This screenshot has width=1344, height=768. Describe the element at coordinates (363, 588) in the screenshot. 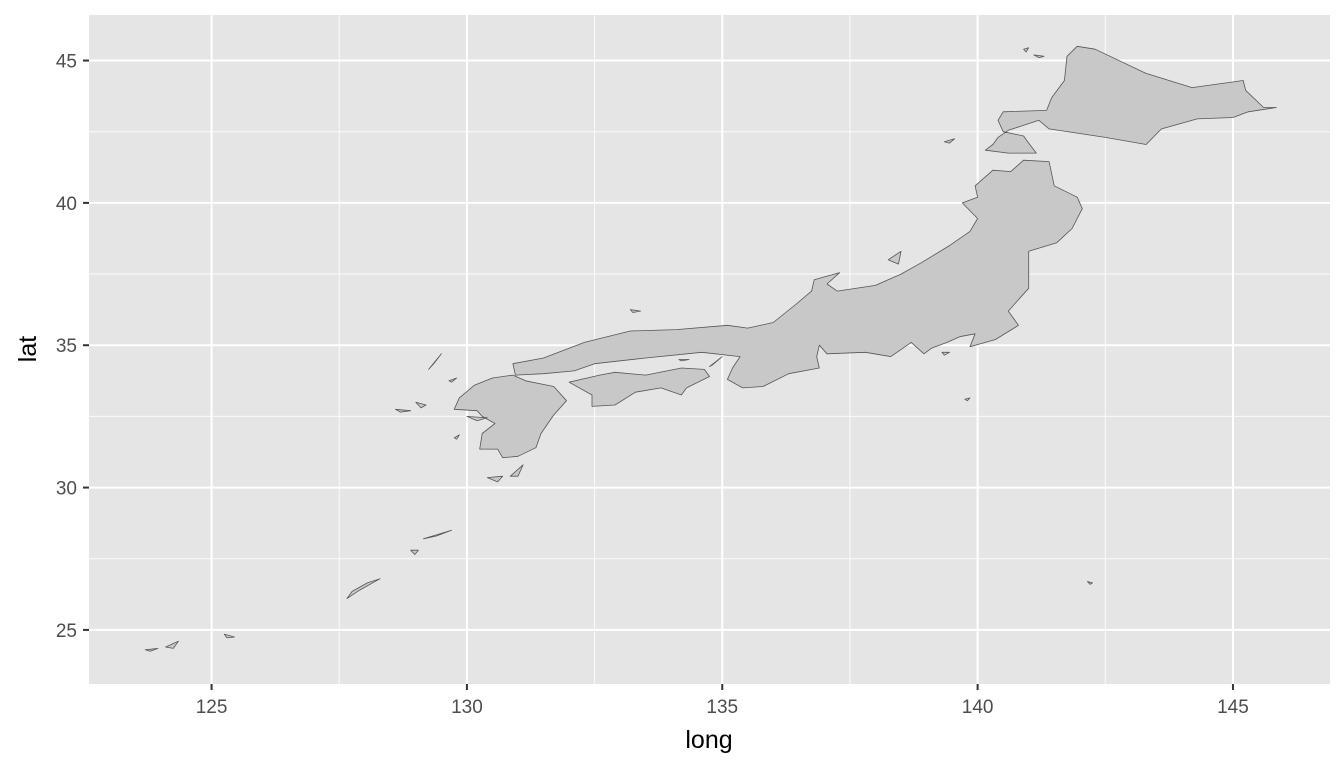

I see `land-okinawa` at that location.